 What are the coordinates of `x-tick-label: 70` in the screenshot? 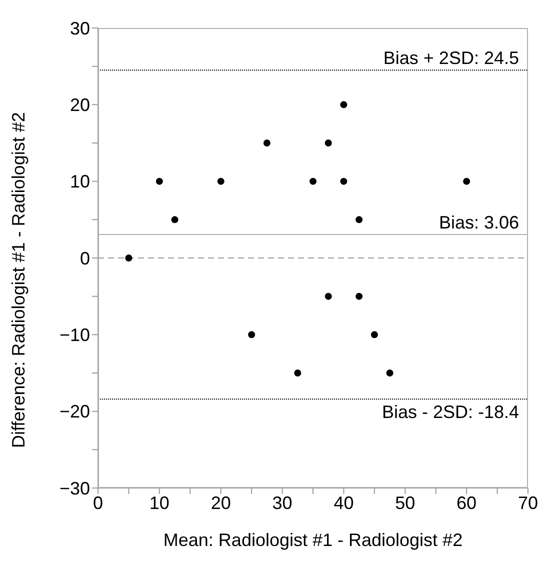 It's located at (528, 502).